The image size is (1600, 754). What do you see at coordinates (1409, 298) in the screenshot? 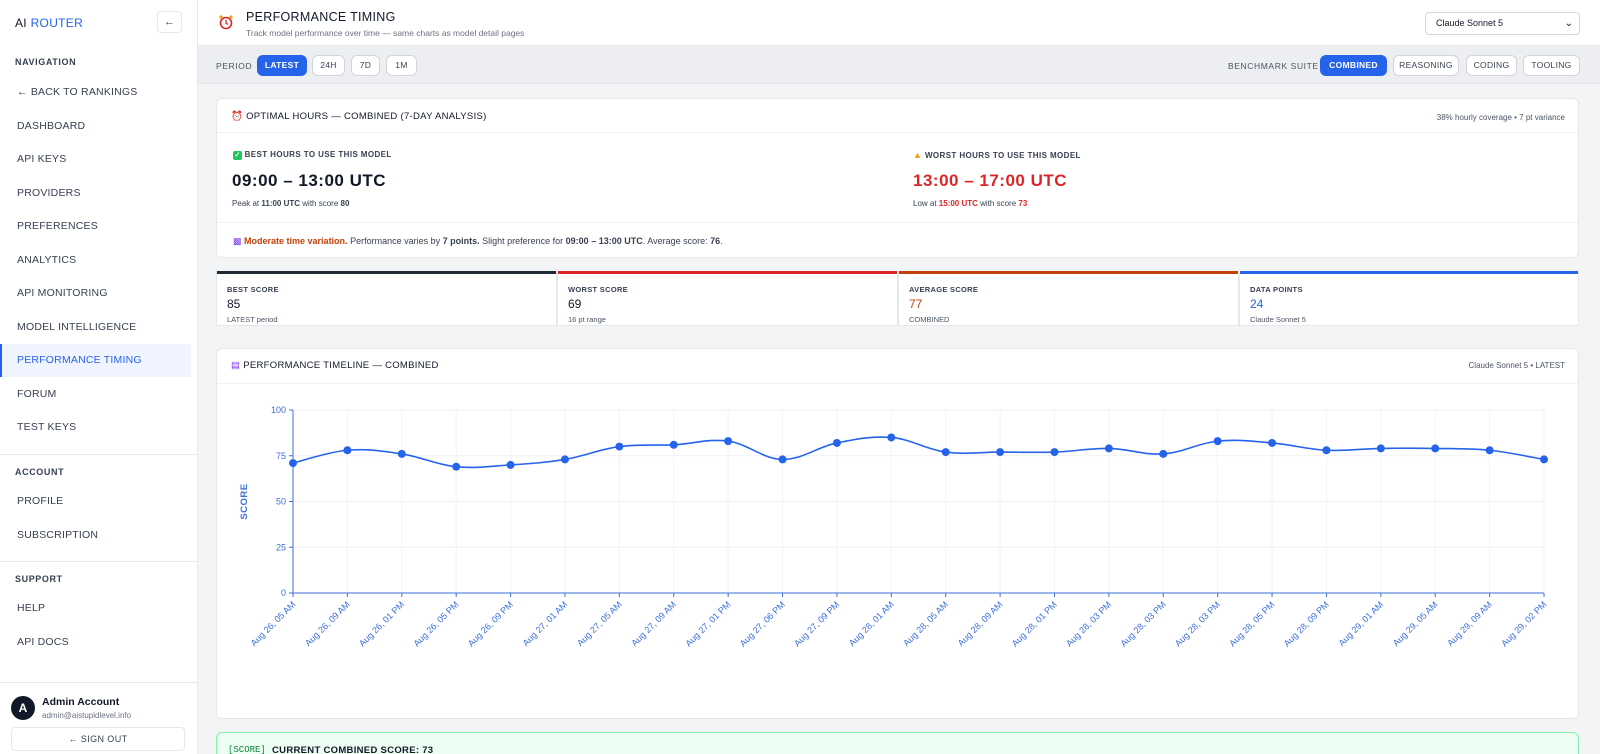
I see `stat-card-data-points: DATA POINTS 24 Claude Sonnet 5` at bounding box center [1409, 298].